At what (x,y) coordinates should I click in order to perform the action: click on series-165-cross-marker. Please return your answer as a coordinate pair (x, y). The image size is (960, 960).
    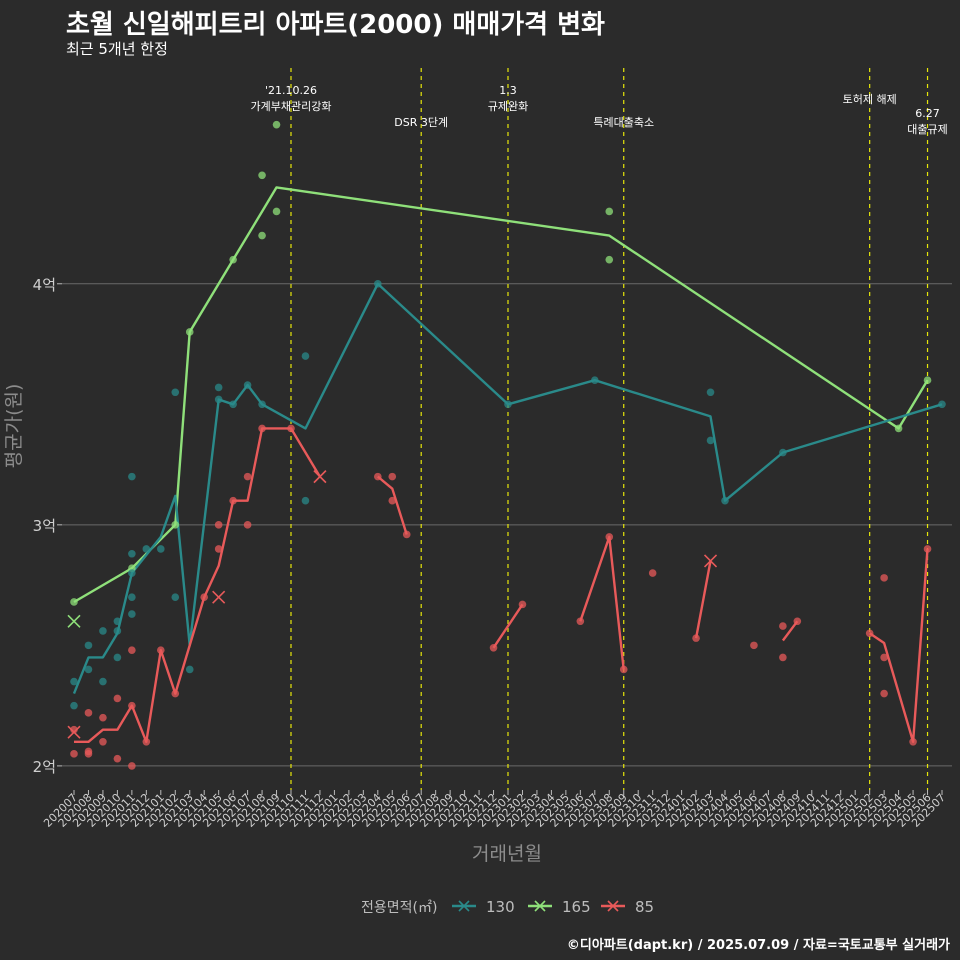
    Looking at the image, I should click on (74, 621).